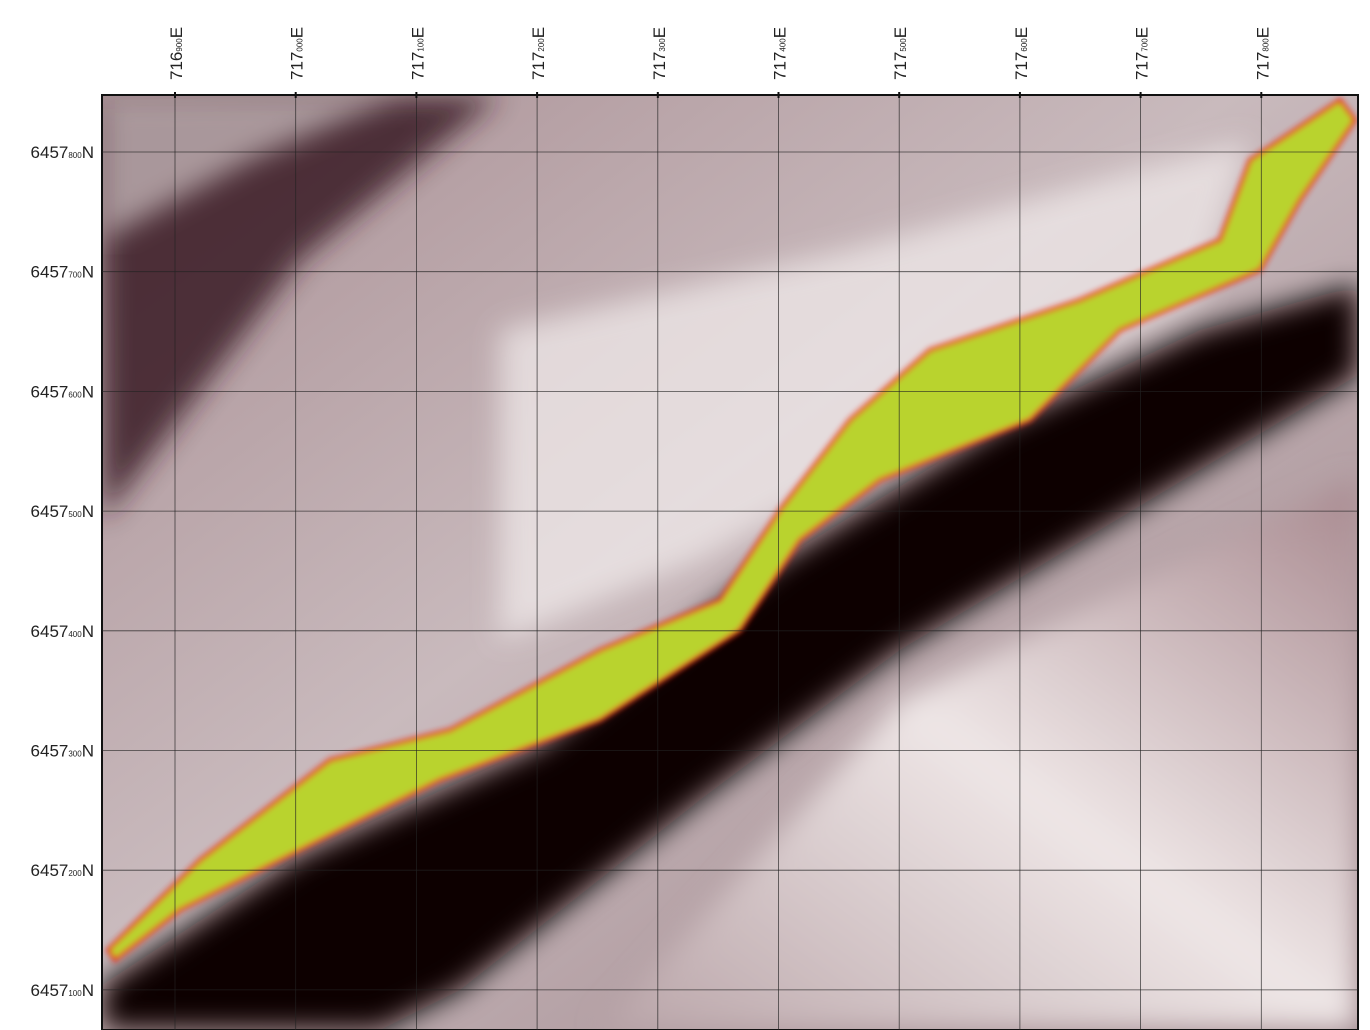 The width and height of the screenshot is (1370, 1030). I want to click on label-sup: 900, so click(179, 45).